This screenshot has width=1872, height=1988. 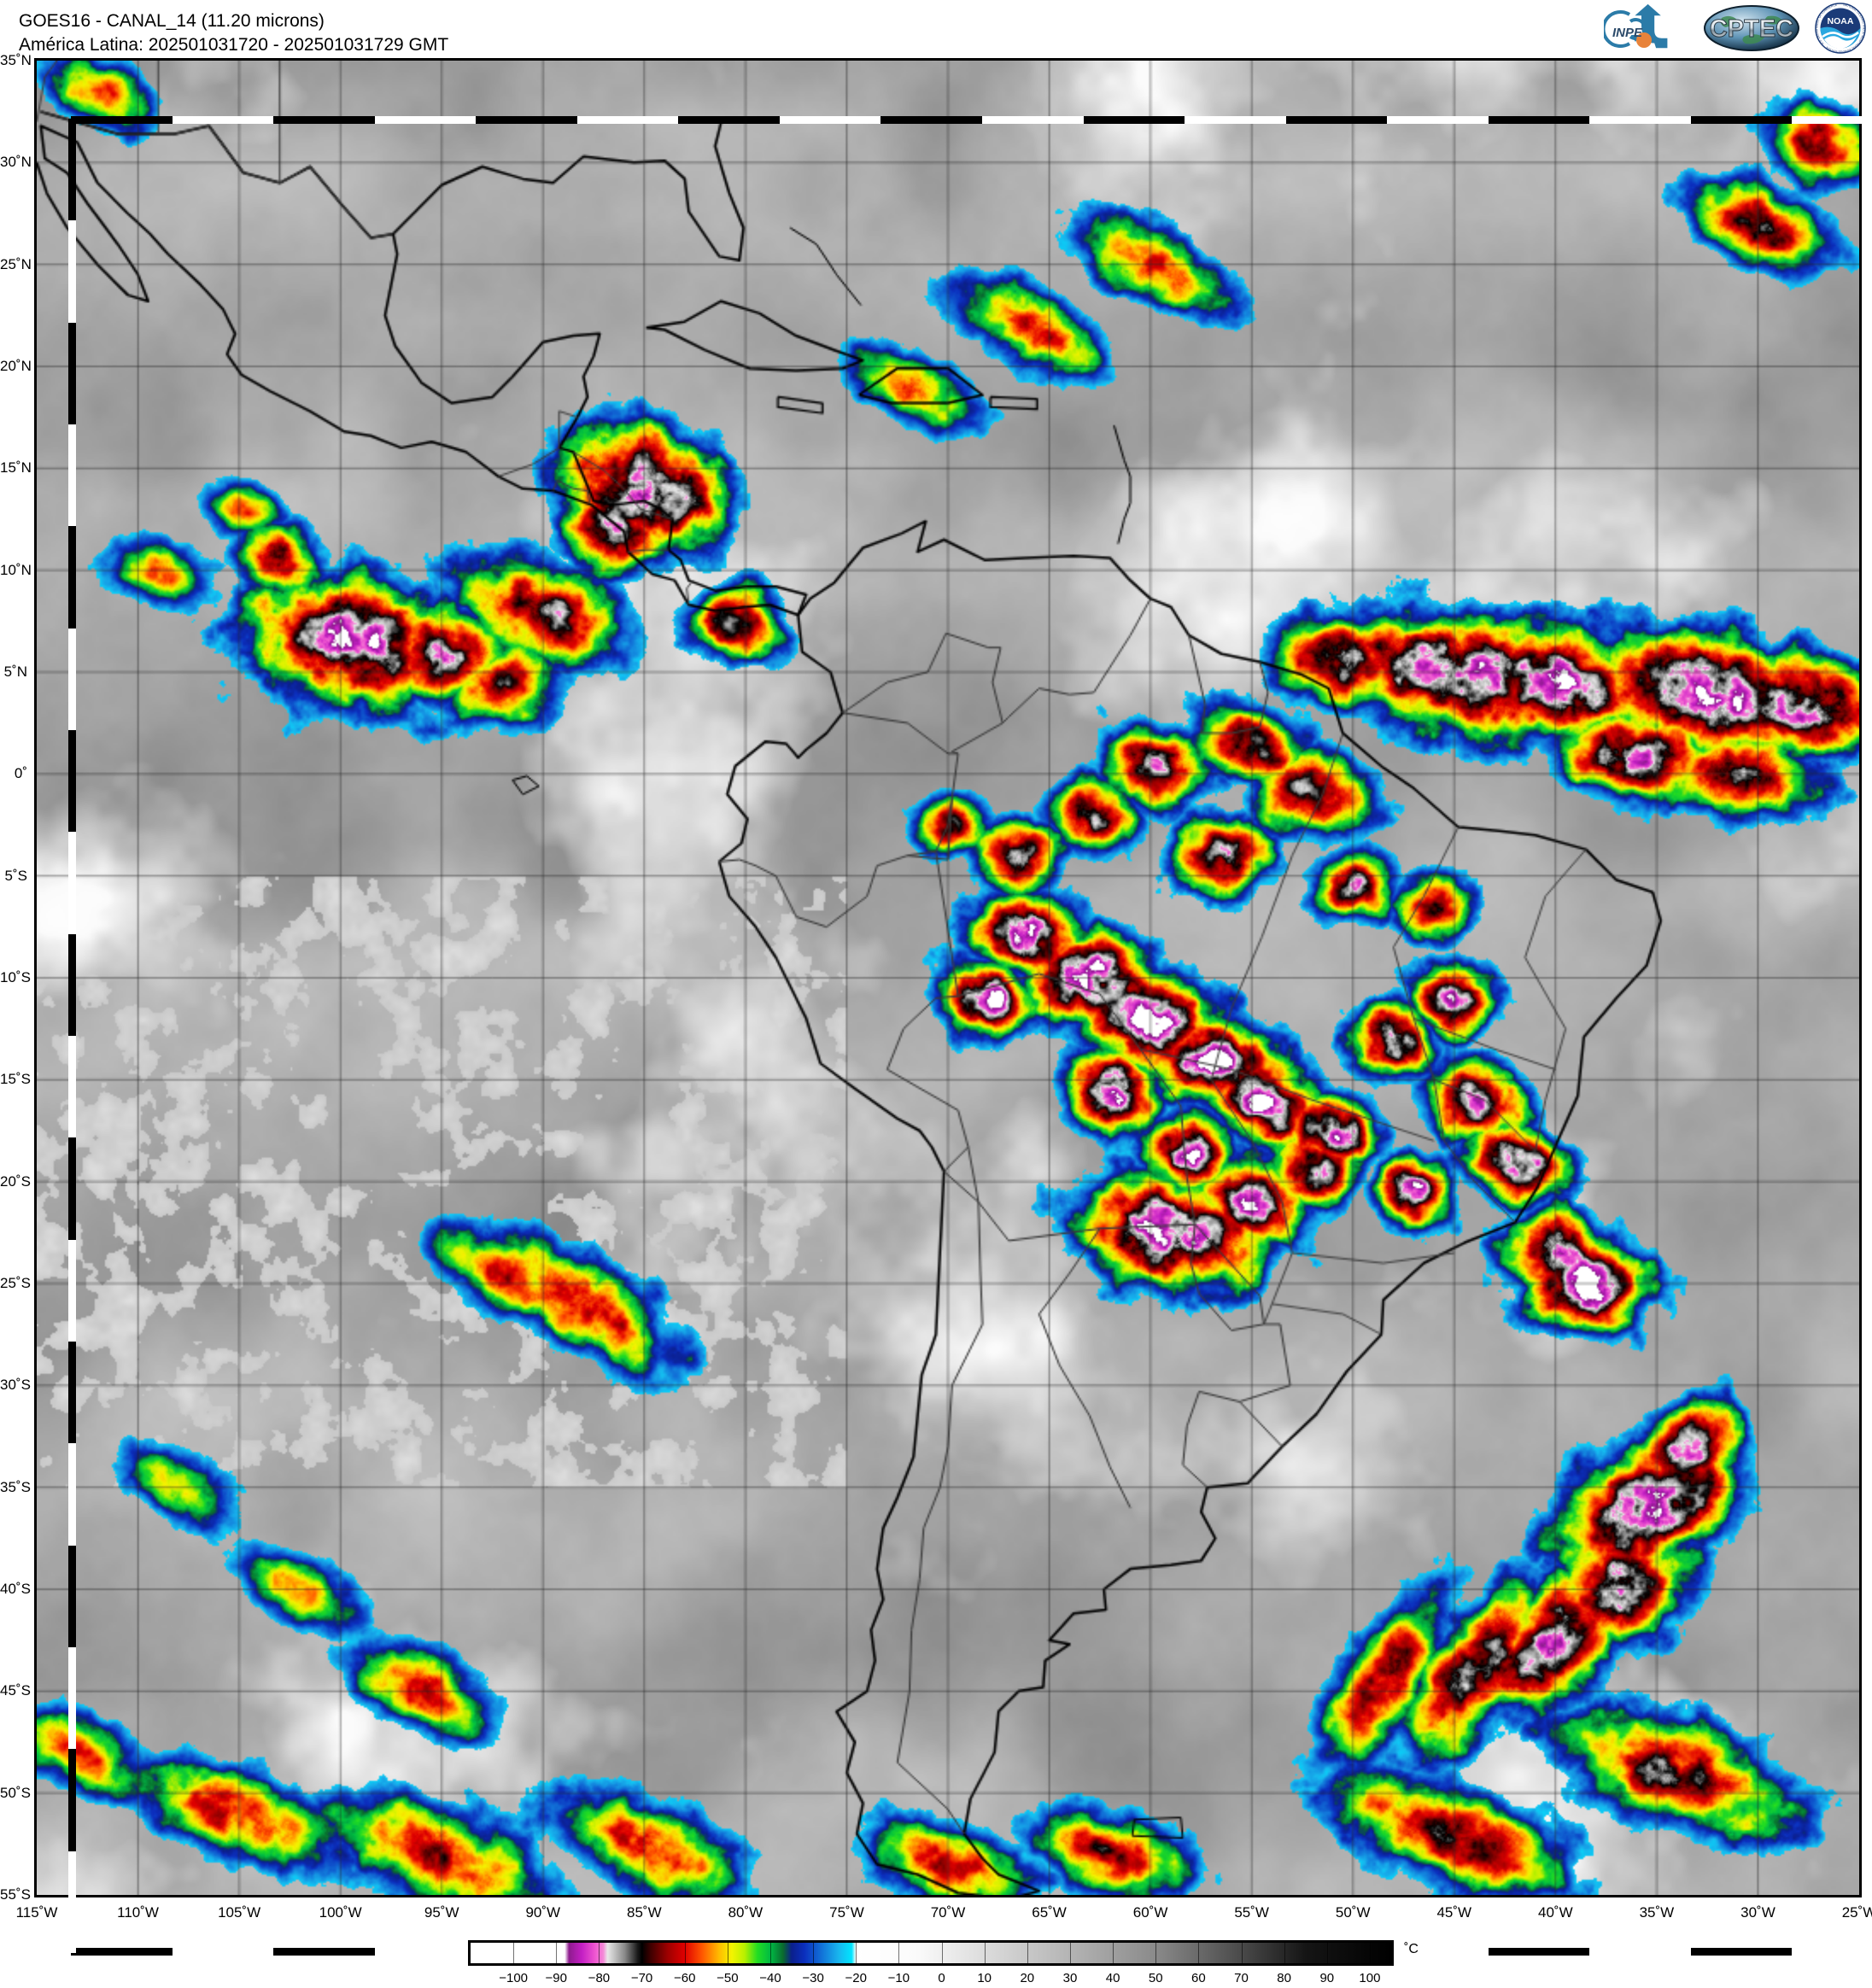 What do you see at coordinates (1327, 1978) in the screenshot?
I see `colorbar-tick-label: 90` at bounding box center [1327, 1978].